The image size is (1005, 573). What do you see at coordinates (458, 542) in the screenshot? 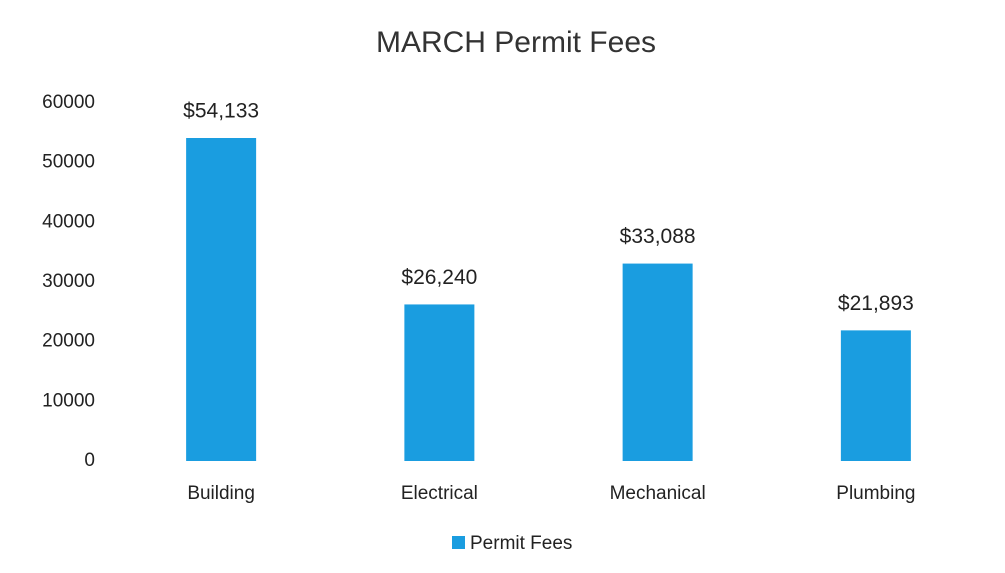
I see `legend-swatch` at bounding box center [458, 542].